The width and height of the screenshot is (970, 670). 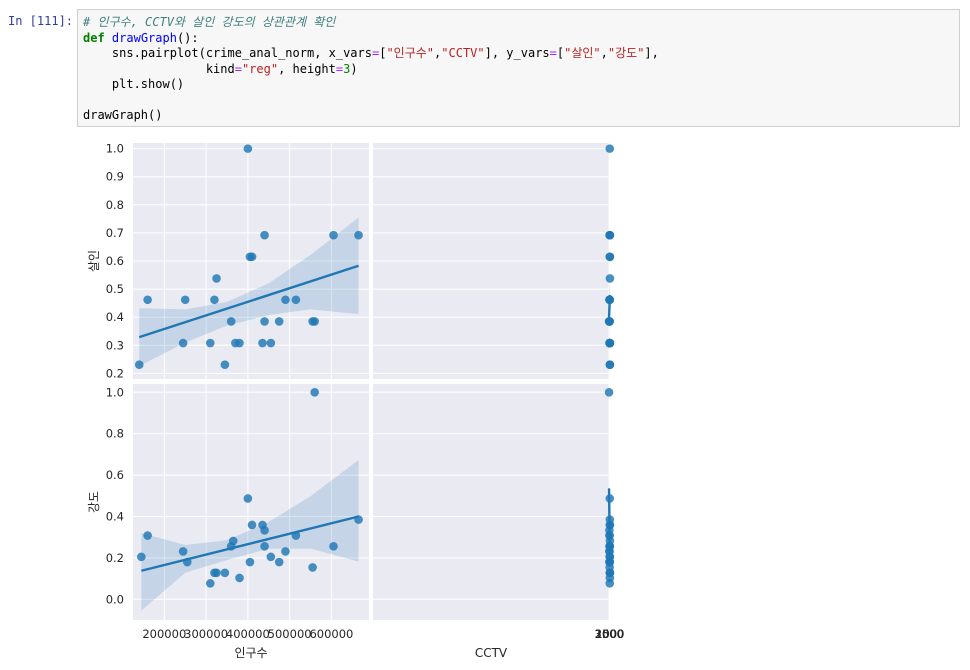 I want to click on x-tick-label: 3000, so click(x=609, y=634).